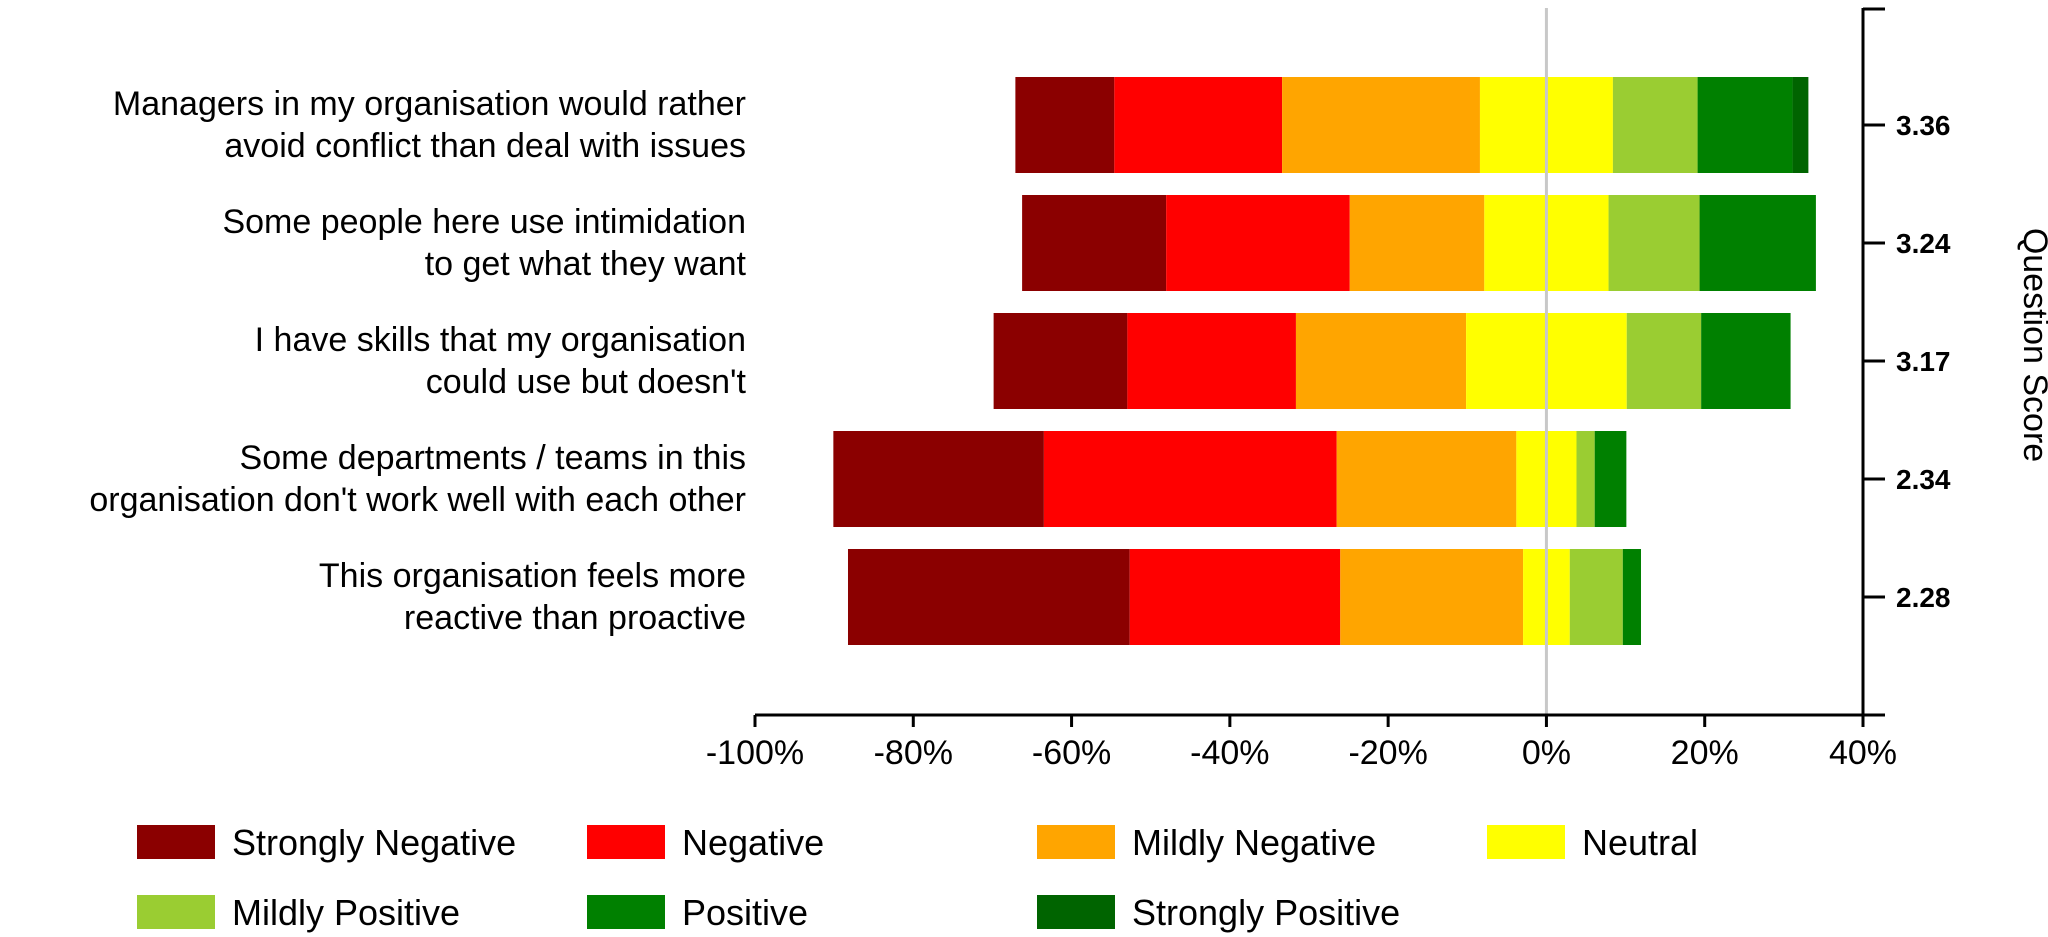  What do you see at coordinates (1705, 753) in the screenshot?
I see `x-tick-label: 20%` at bounding box center [1705, 753].